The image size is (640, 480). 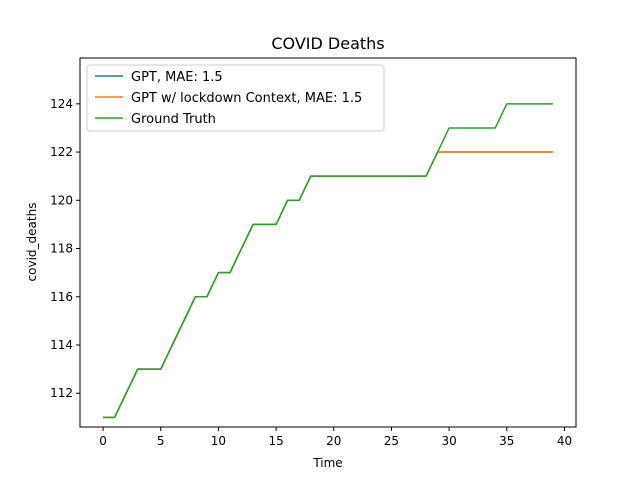 I want to click on legend-frame, so click(x=235, y=98).